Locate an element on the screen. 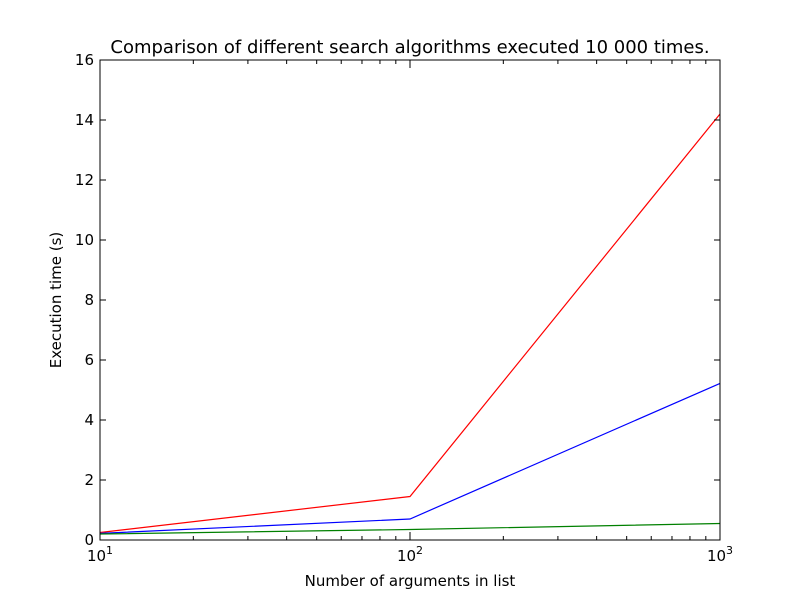  y-tick-label: 6 is located at coordinates (89, 360).